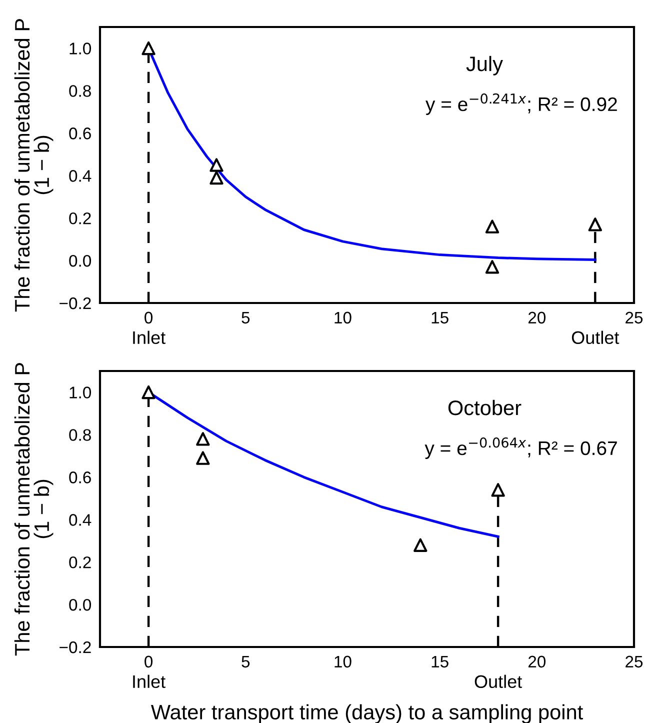  What do you see at coordinates (484, 66) in the screenshot?
I see `annotation: July` at bounding box center [484, 66].